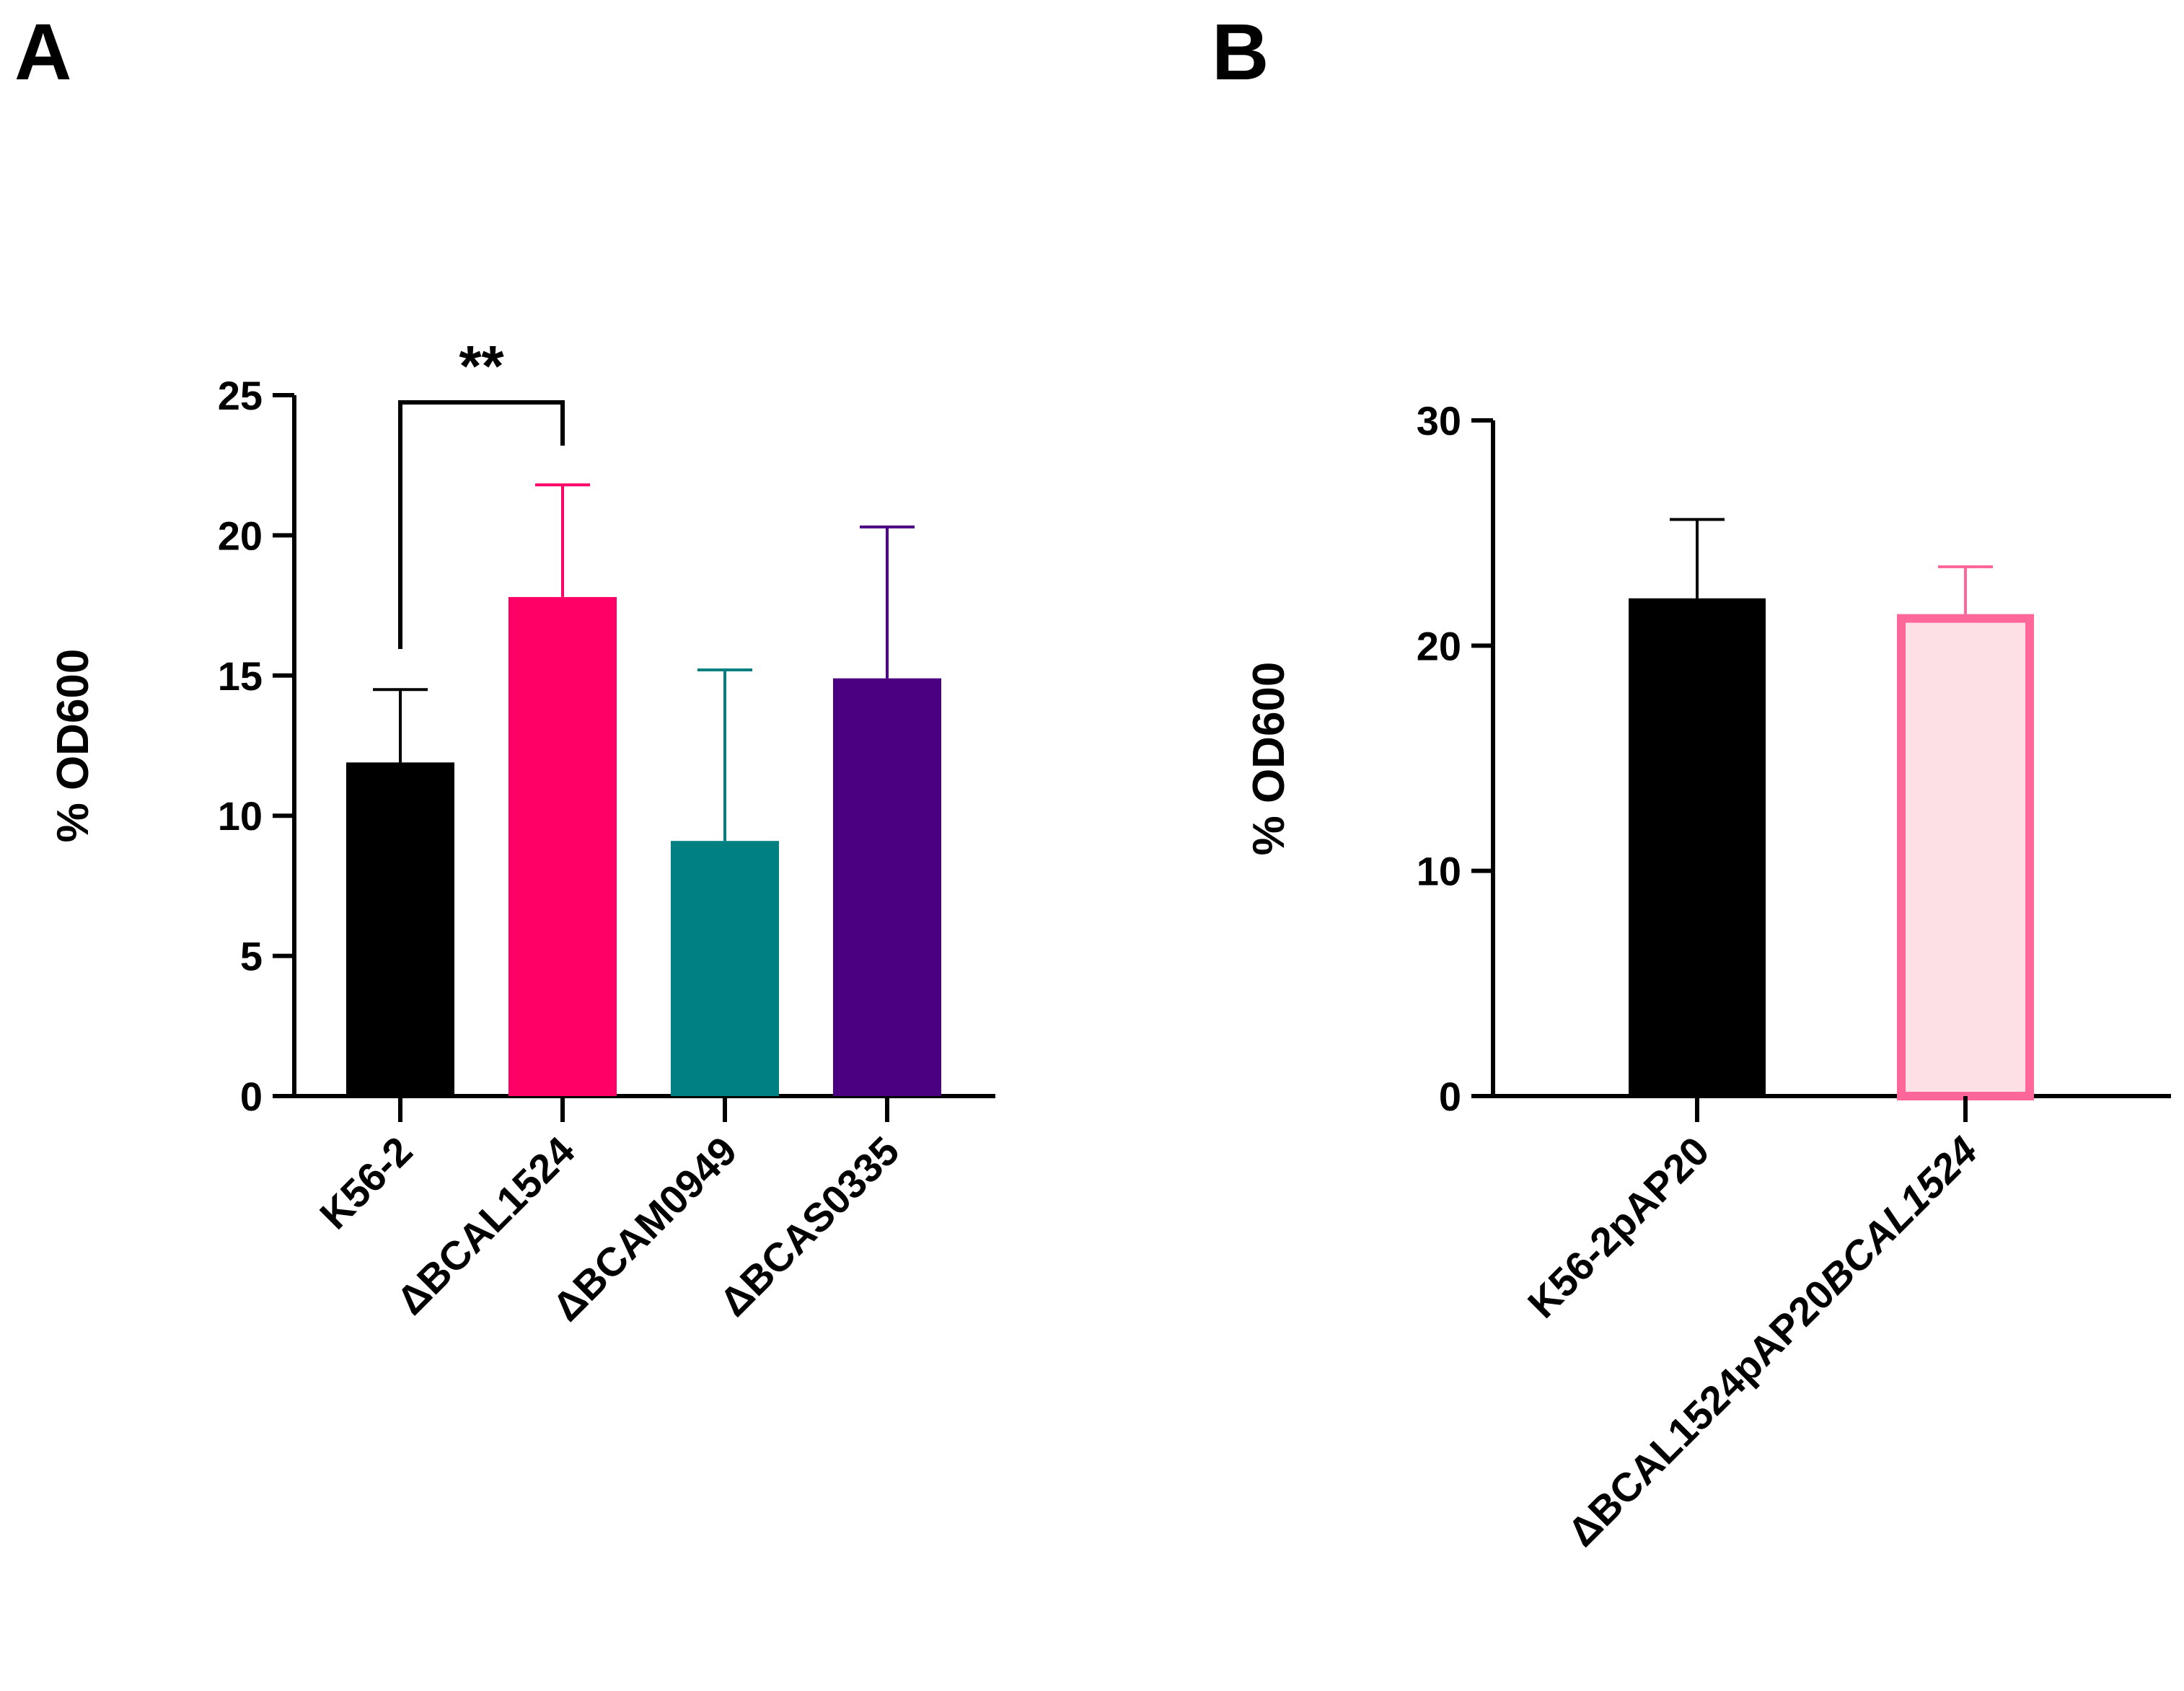  What do you see at coordinates (1450, 1096) in the screenshot?
I see `panel-b-y-tick-label: 0` at bounding box center [1450, 1096].